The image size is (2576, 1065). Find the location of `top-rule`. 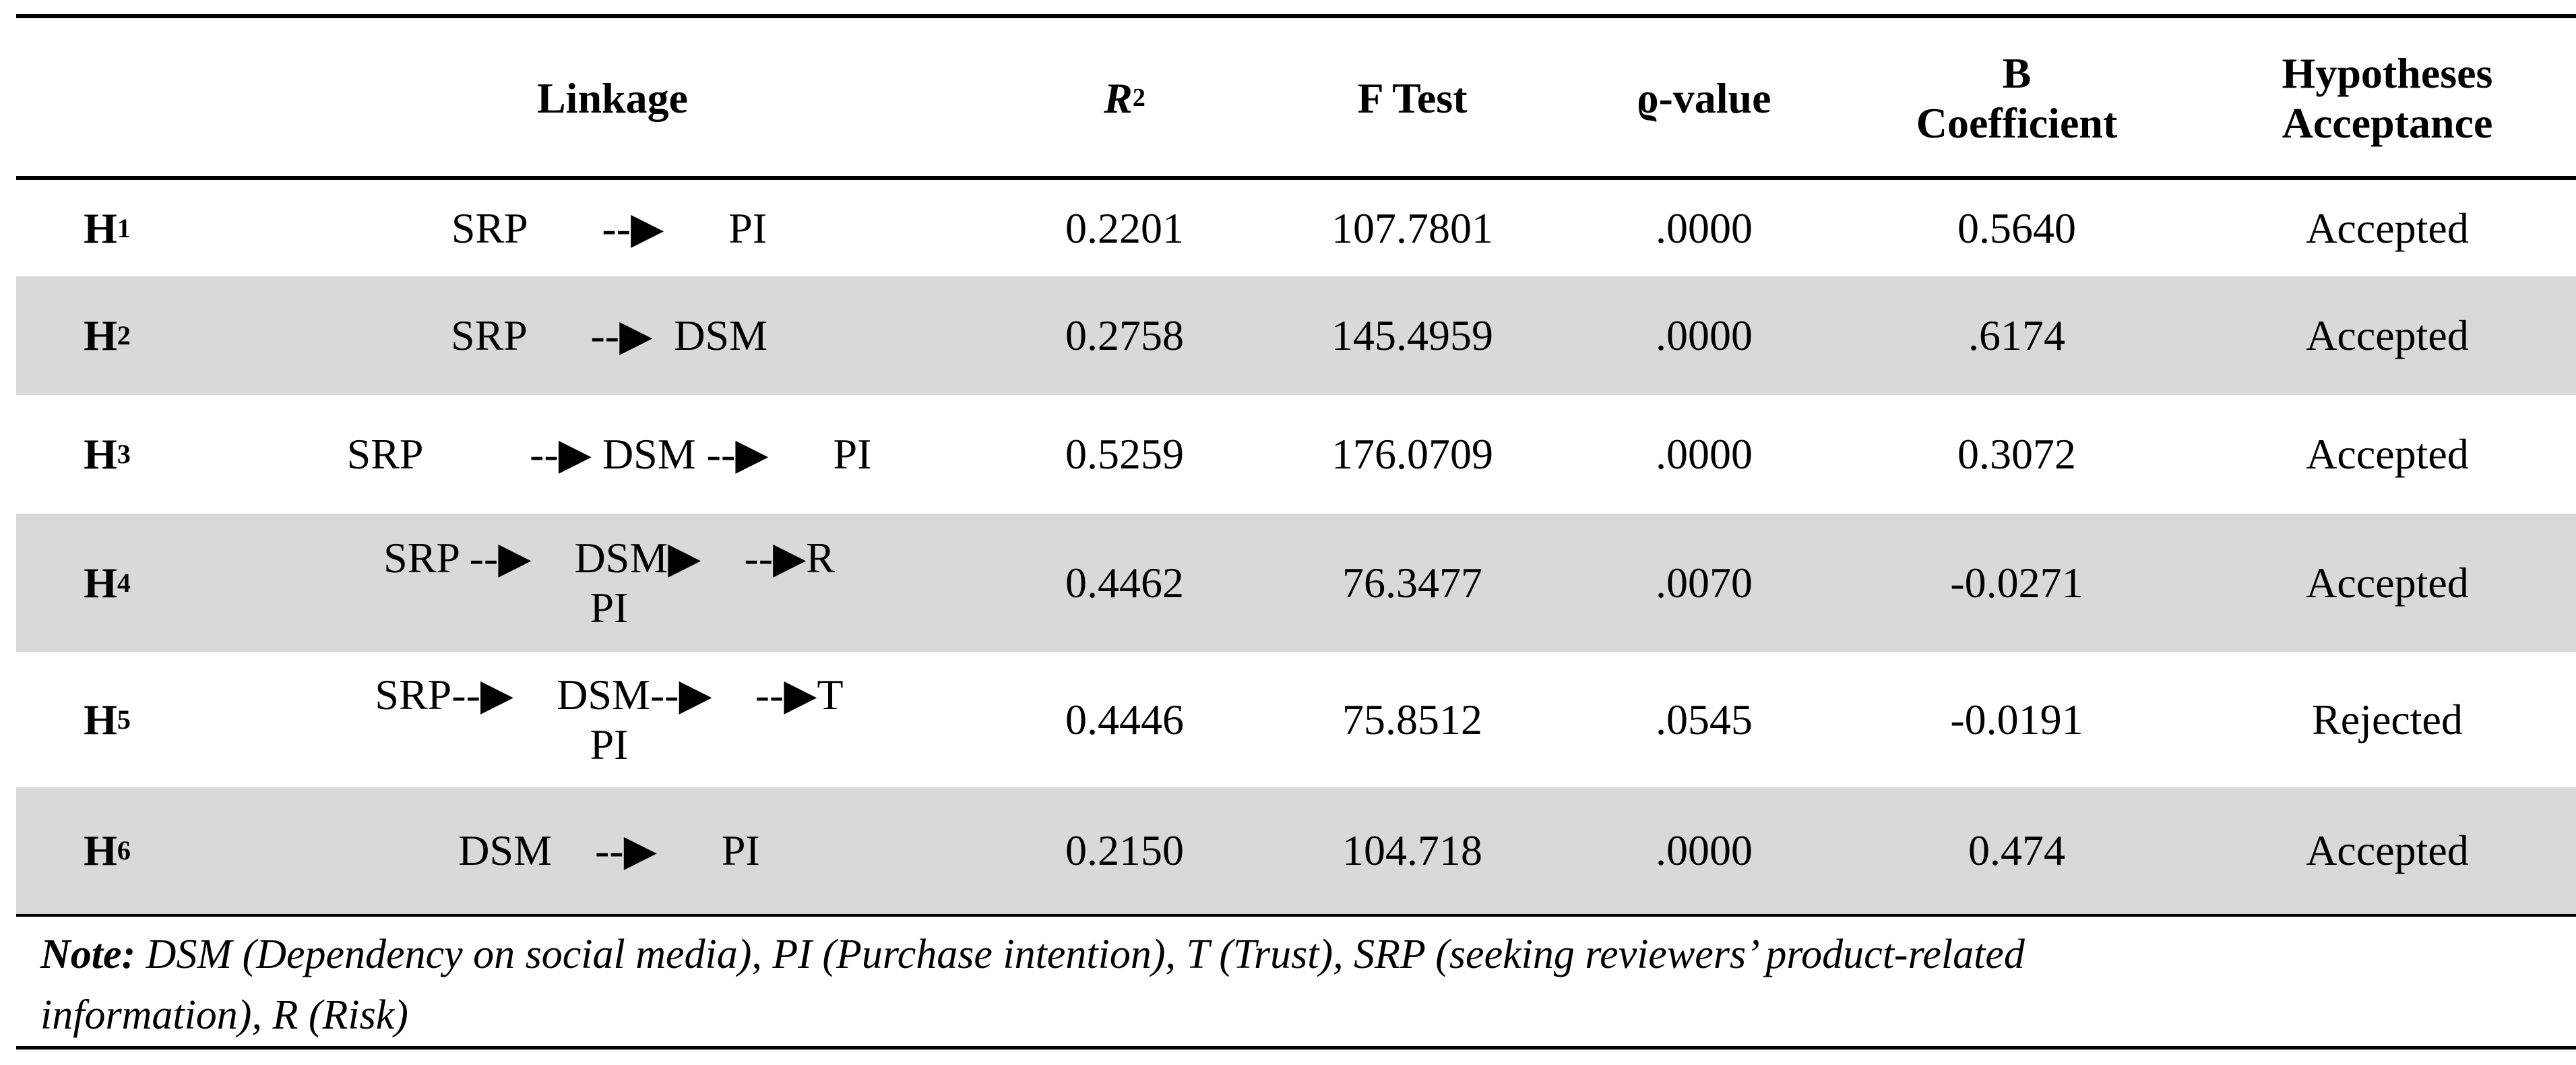

top-rule is located at coordinates (1296, 16).